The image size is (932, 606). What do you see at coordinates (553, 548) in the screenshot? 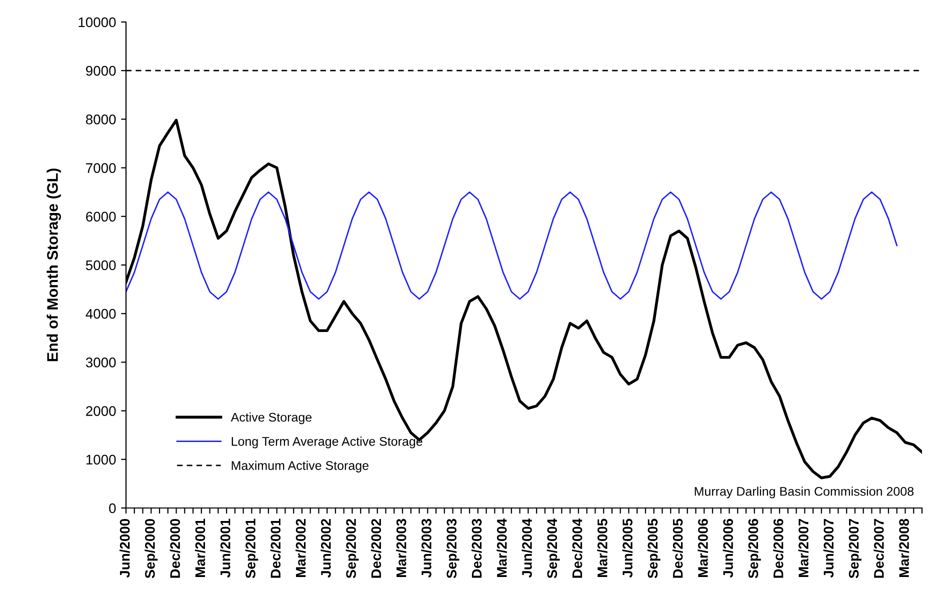
I see `x-tick-label: Sep/2004` at bounding box center [553, 548].